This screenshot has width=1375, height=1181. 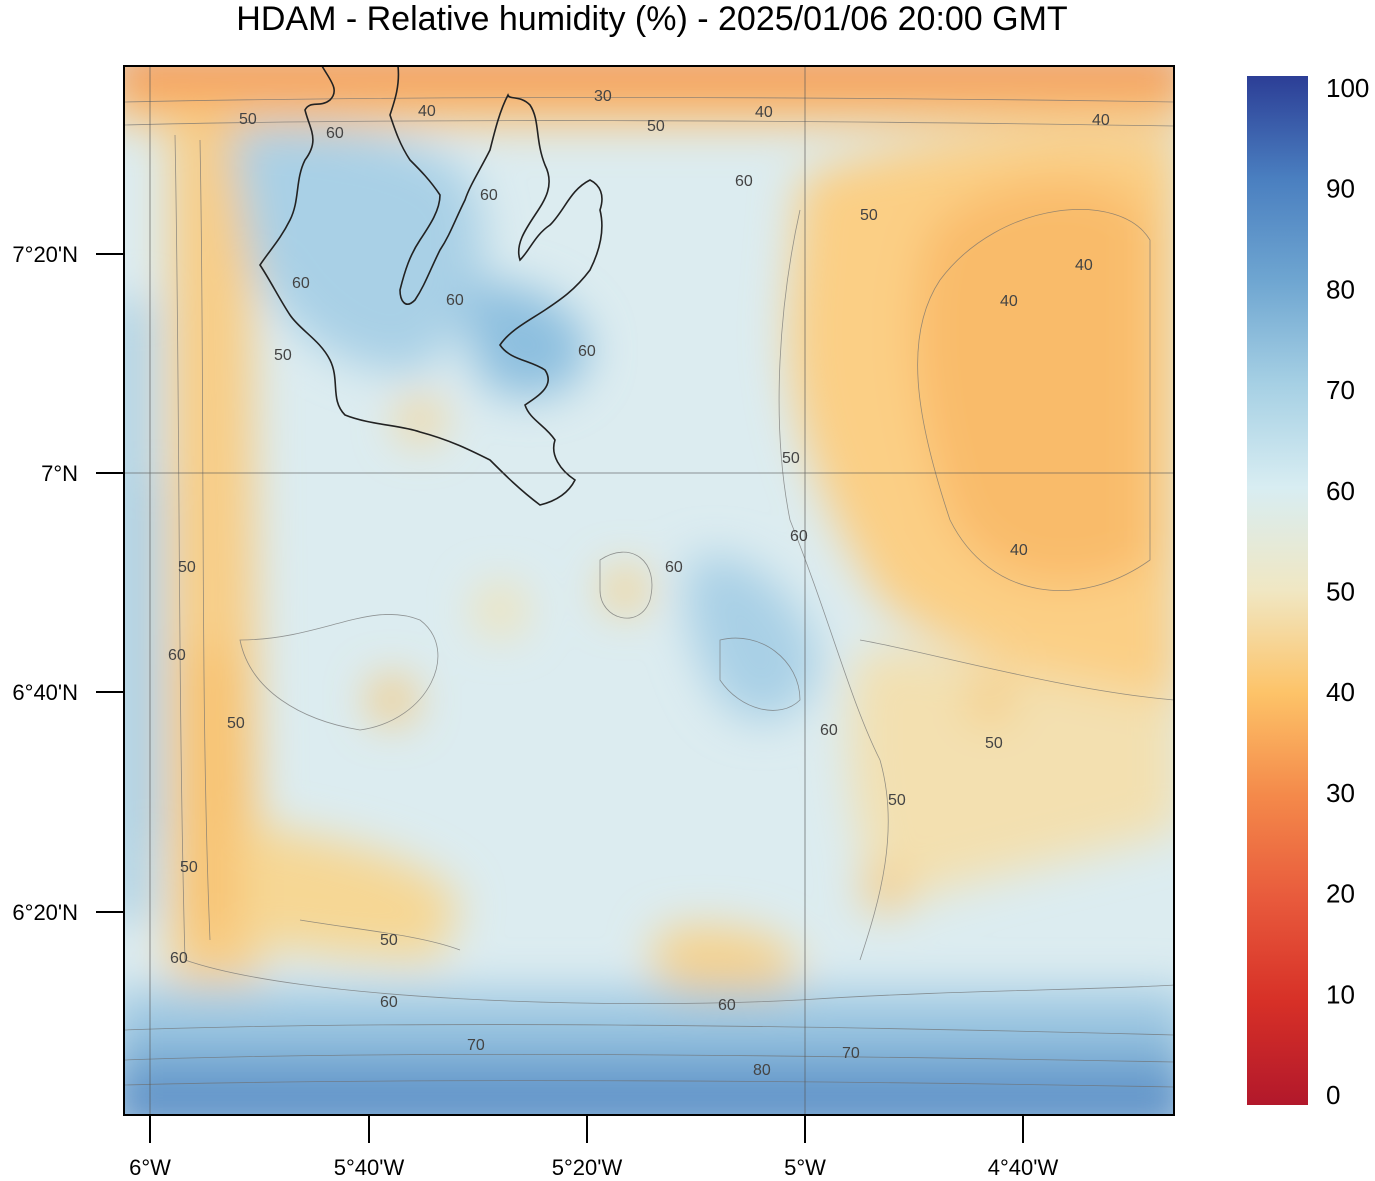 I want to click on colorbar-tick-label: 10, so click(x=1340, y=994).